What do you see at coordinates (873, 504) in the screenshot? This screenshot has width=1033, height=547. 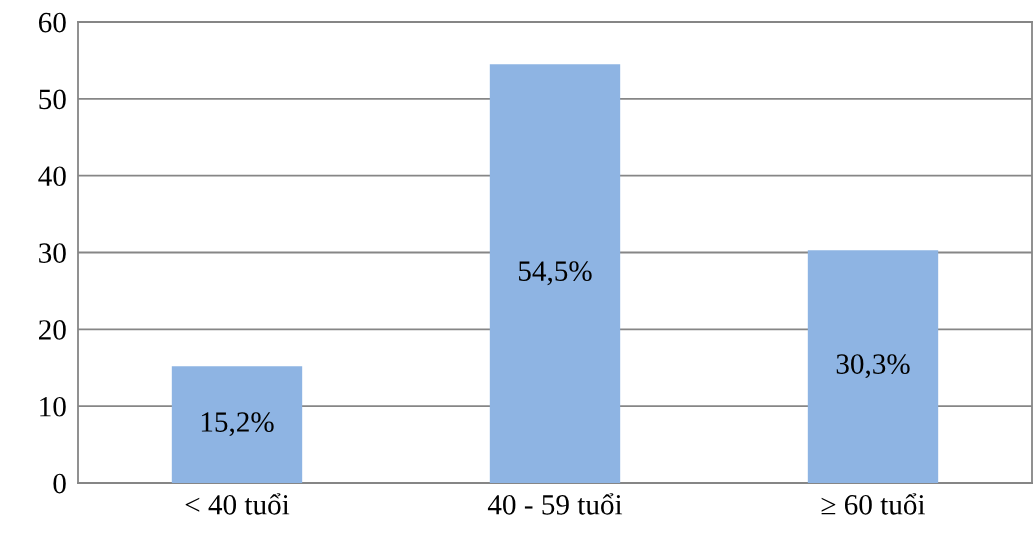 I see `x-tick-label: ≥ 60 tuổi` at bounding box center [873, 504].